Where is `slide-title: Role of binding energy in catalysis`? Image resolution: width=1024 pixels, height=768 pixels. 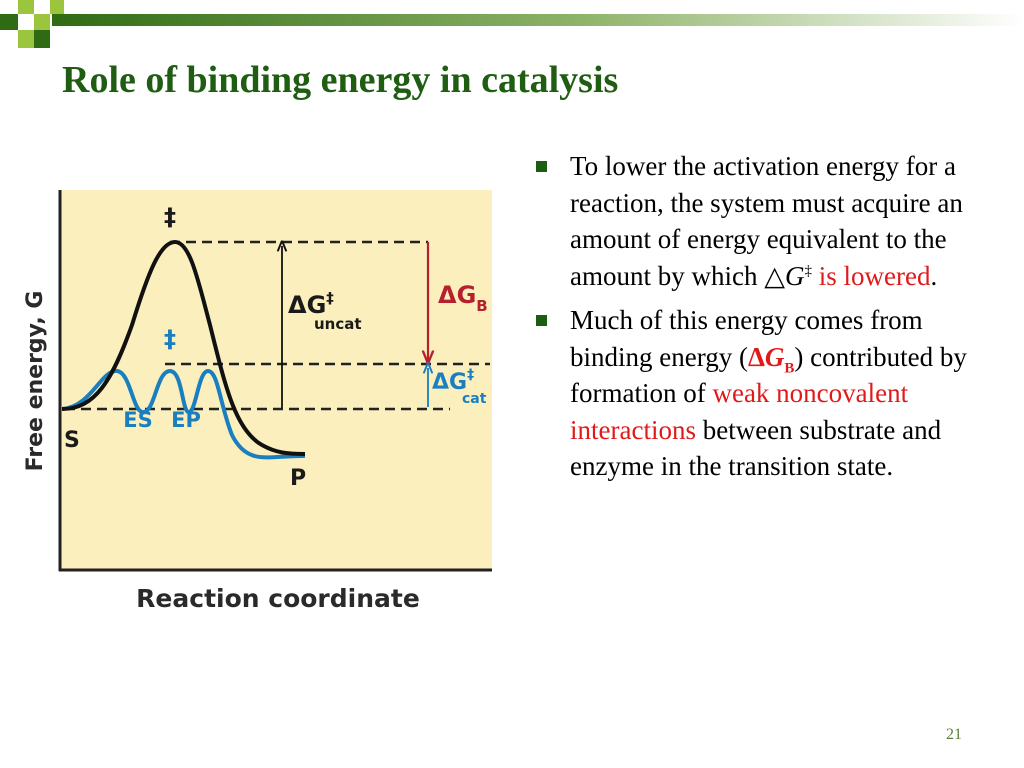 slide-title: Role of binding energy in catalysis is located at coordinates (340, 80).